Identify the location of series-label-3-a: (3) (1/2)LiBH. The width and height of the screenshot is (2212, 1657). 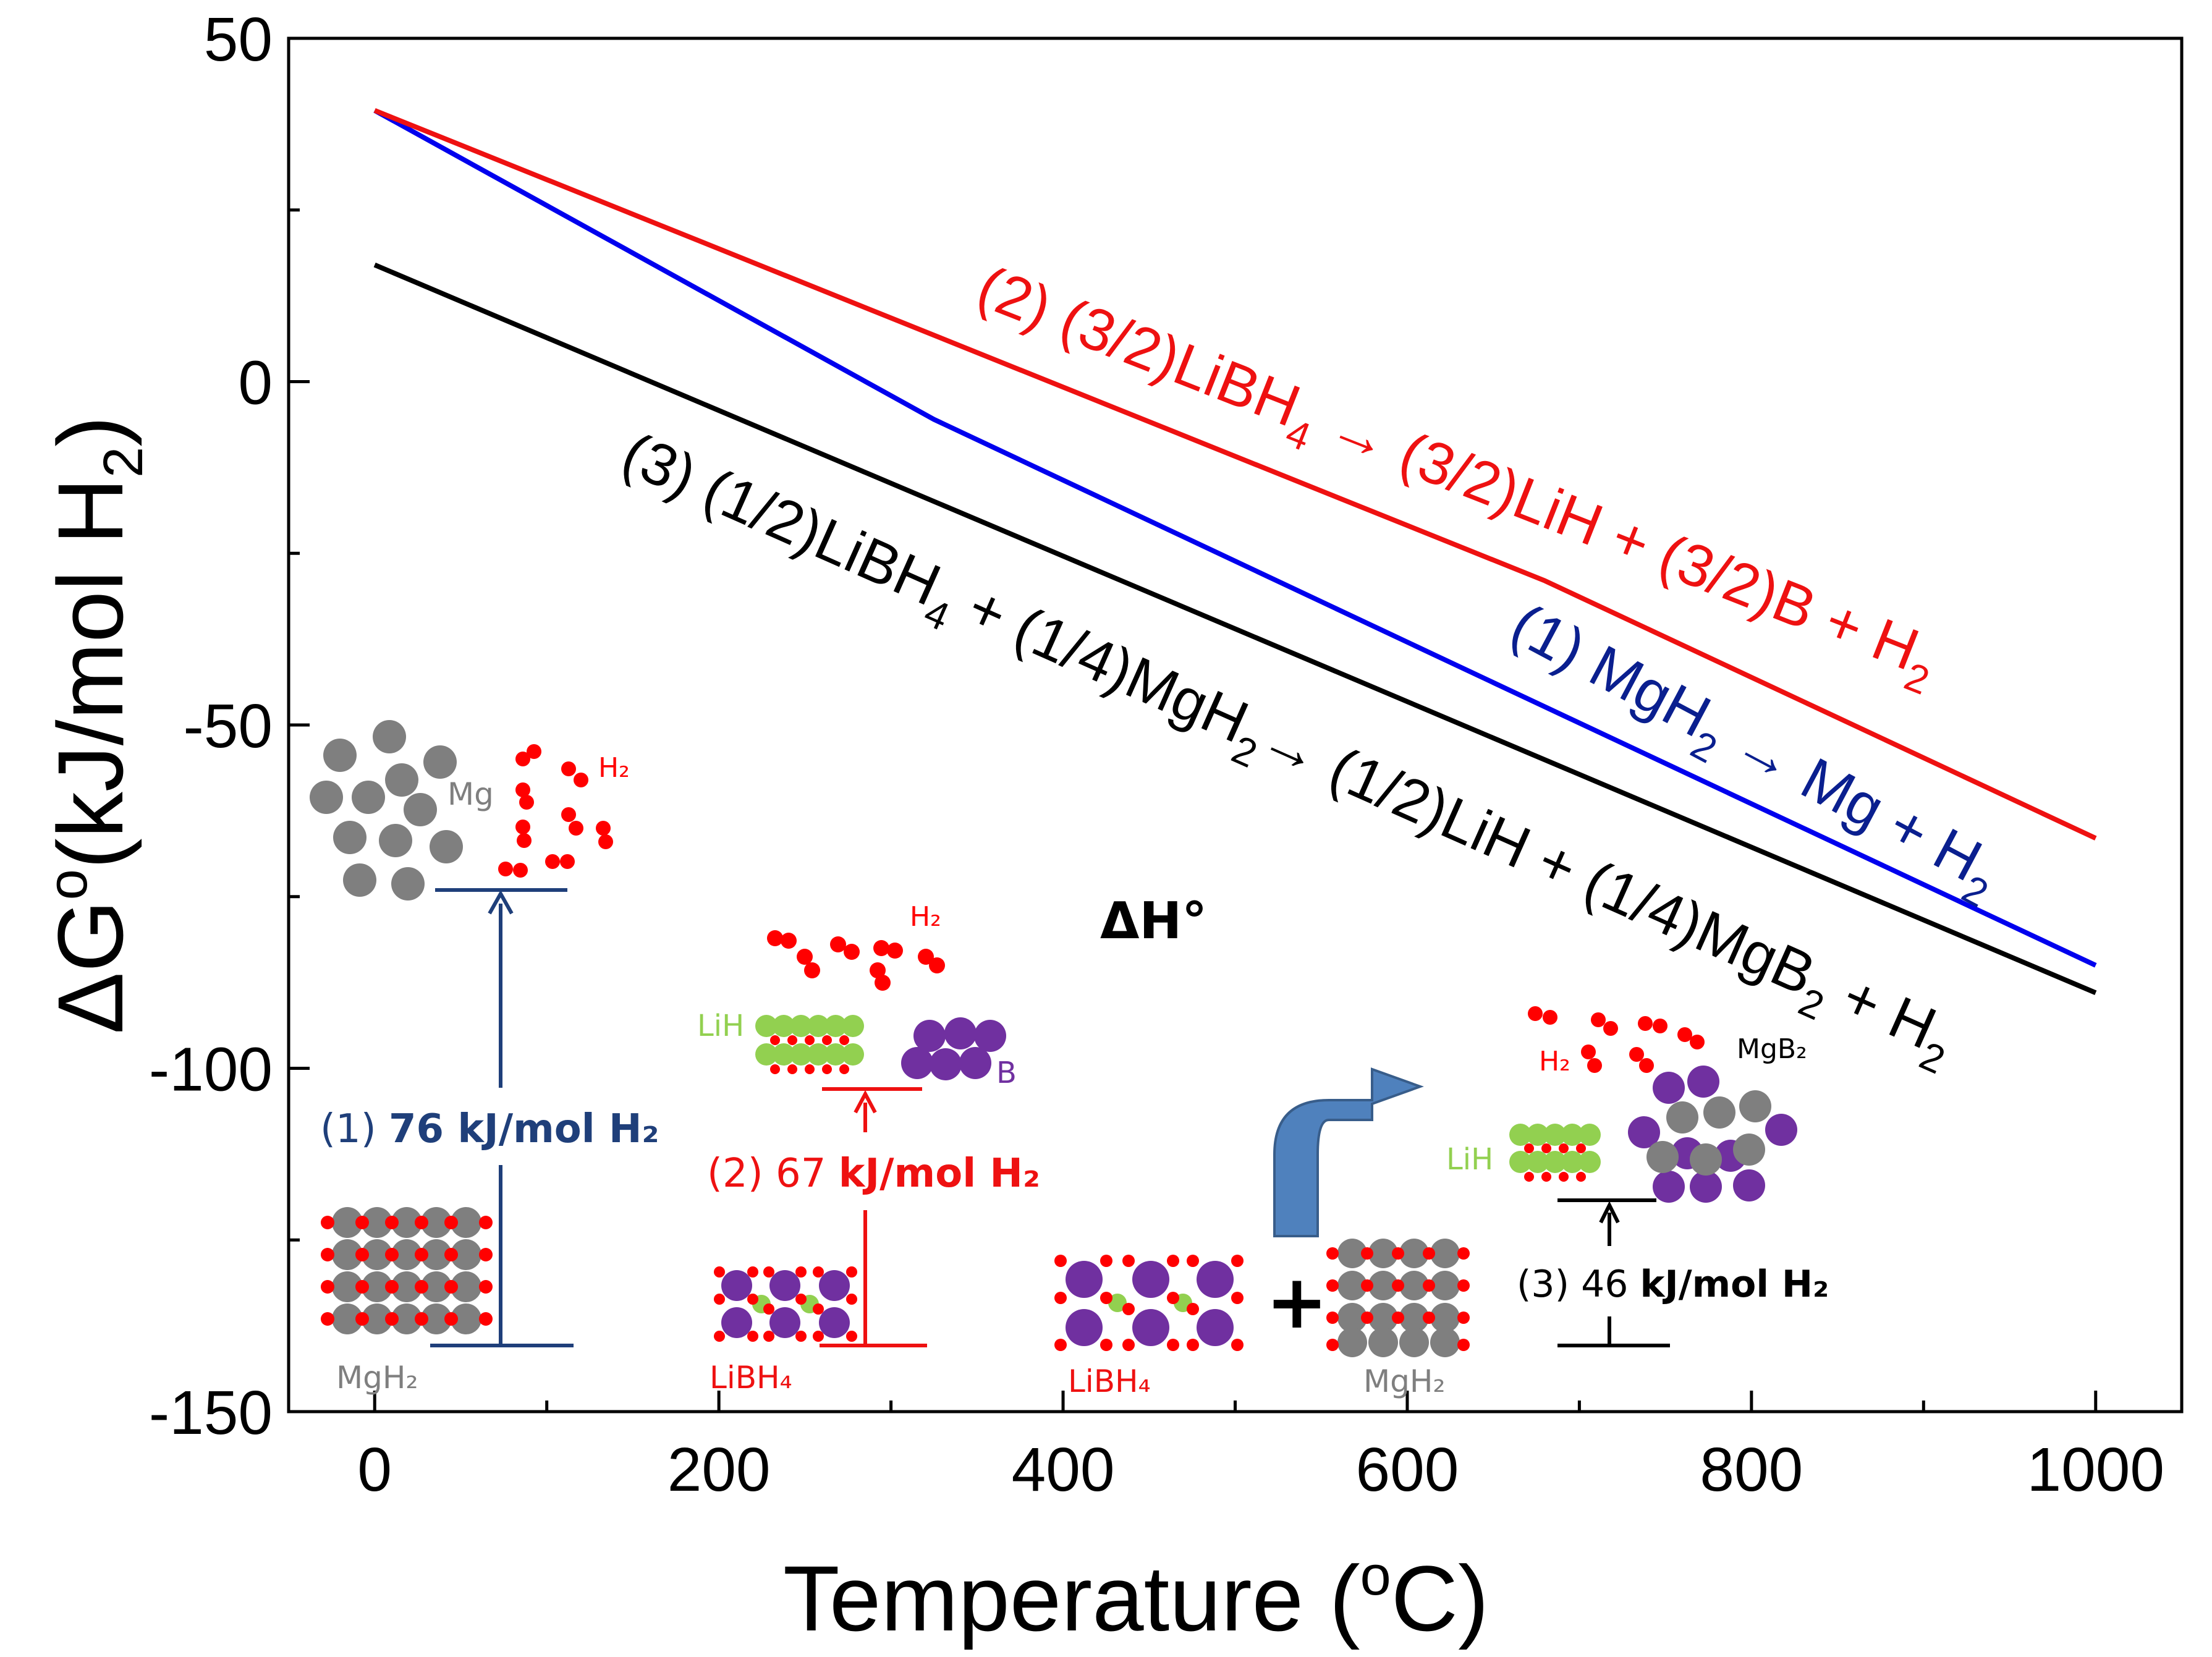
(781, 519).